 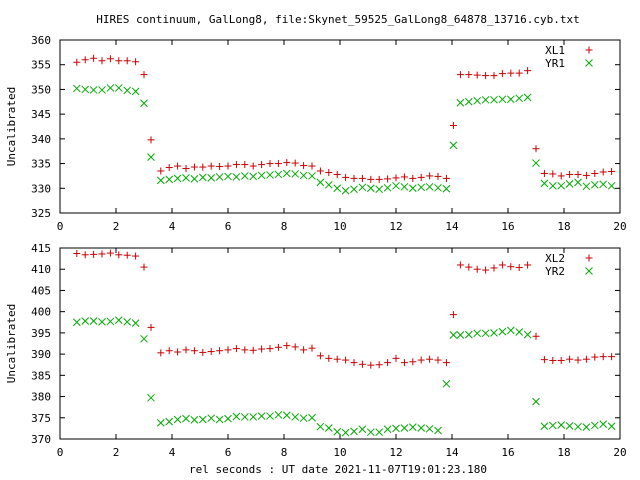 I want to click on y-tick-label: 350, so click(x=41, y=89).